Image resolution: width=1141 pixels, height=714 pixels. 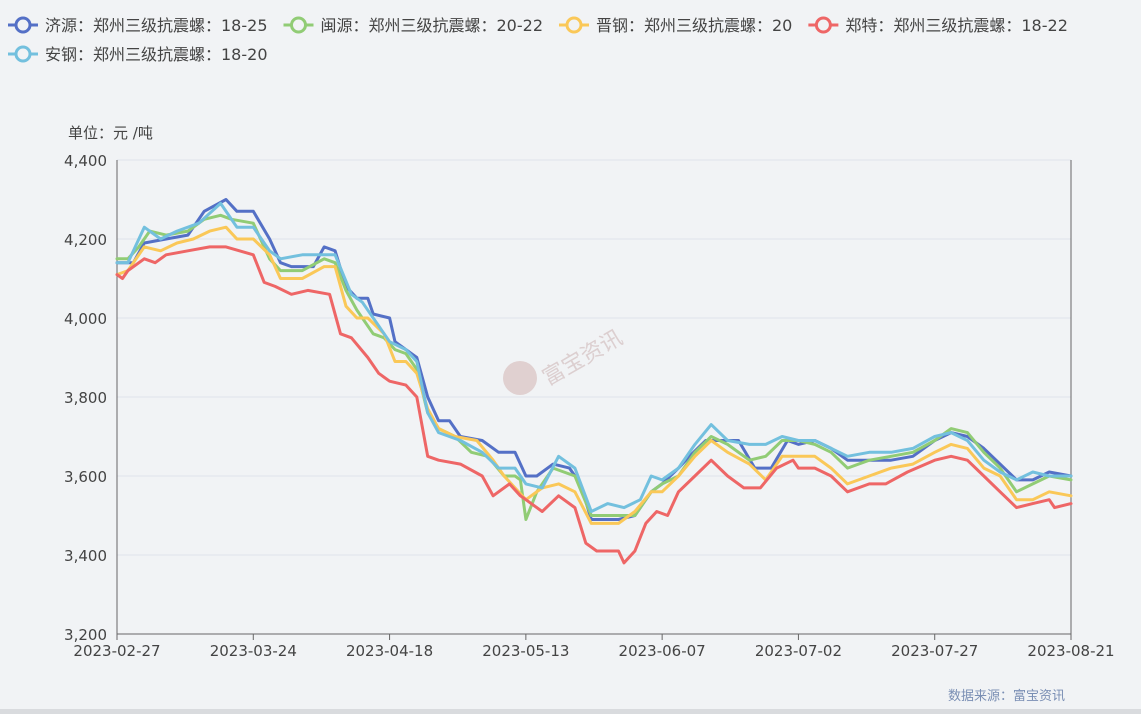 What do you see at coordinates (662, 651) in the screenshot?
I see `x-tick-label: 2023-06-07` at bounding box center [662, 651].